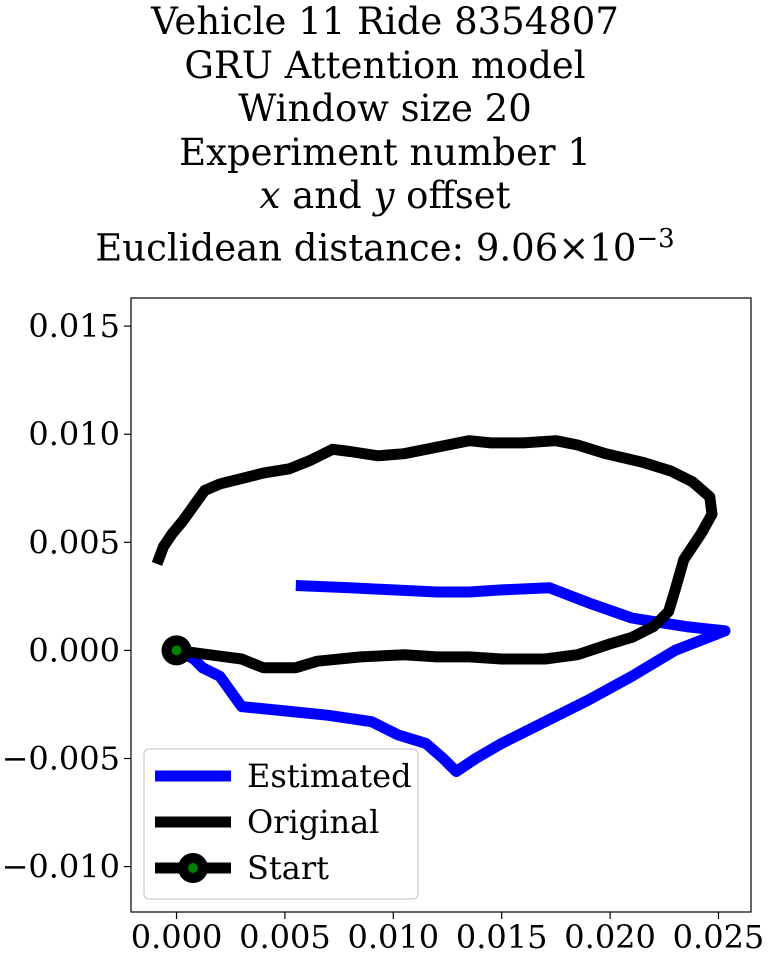  Describe the element at coordinates (574, 247) in the screenshot. I see `title-distance-times: ×` at that location.